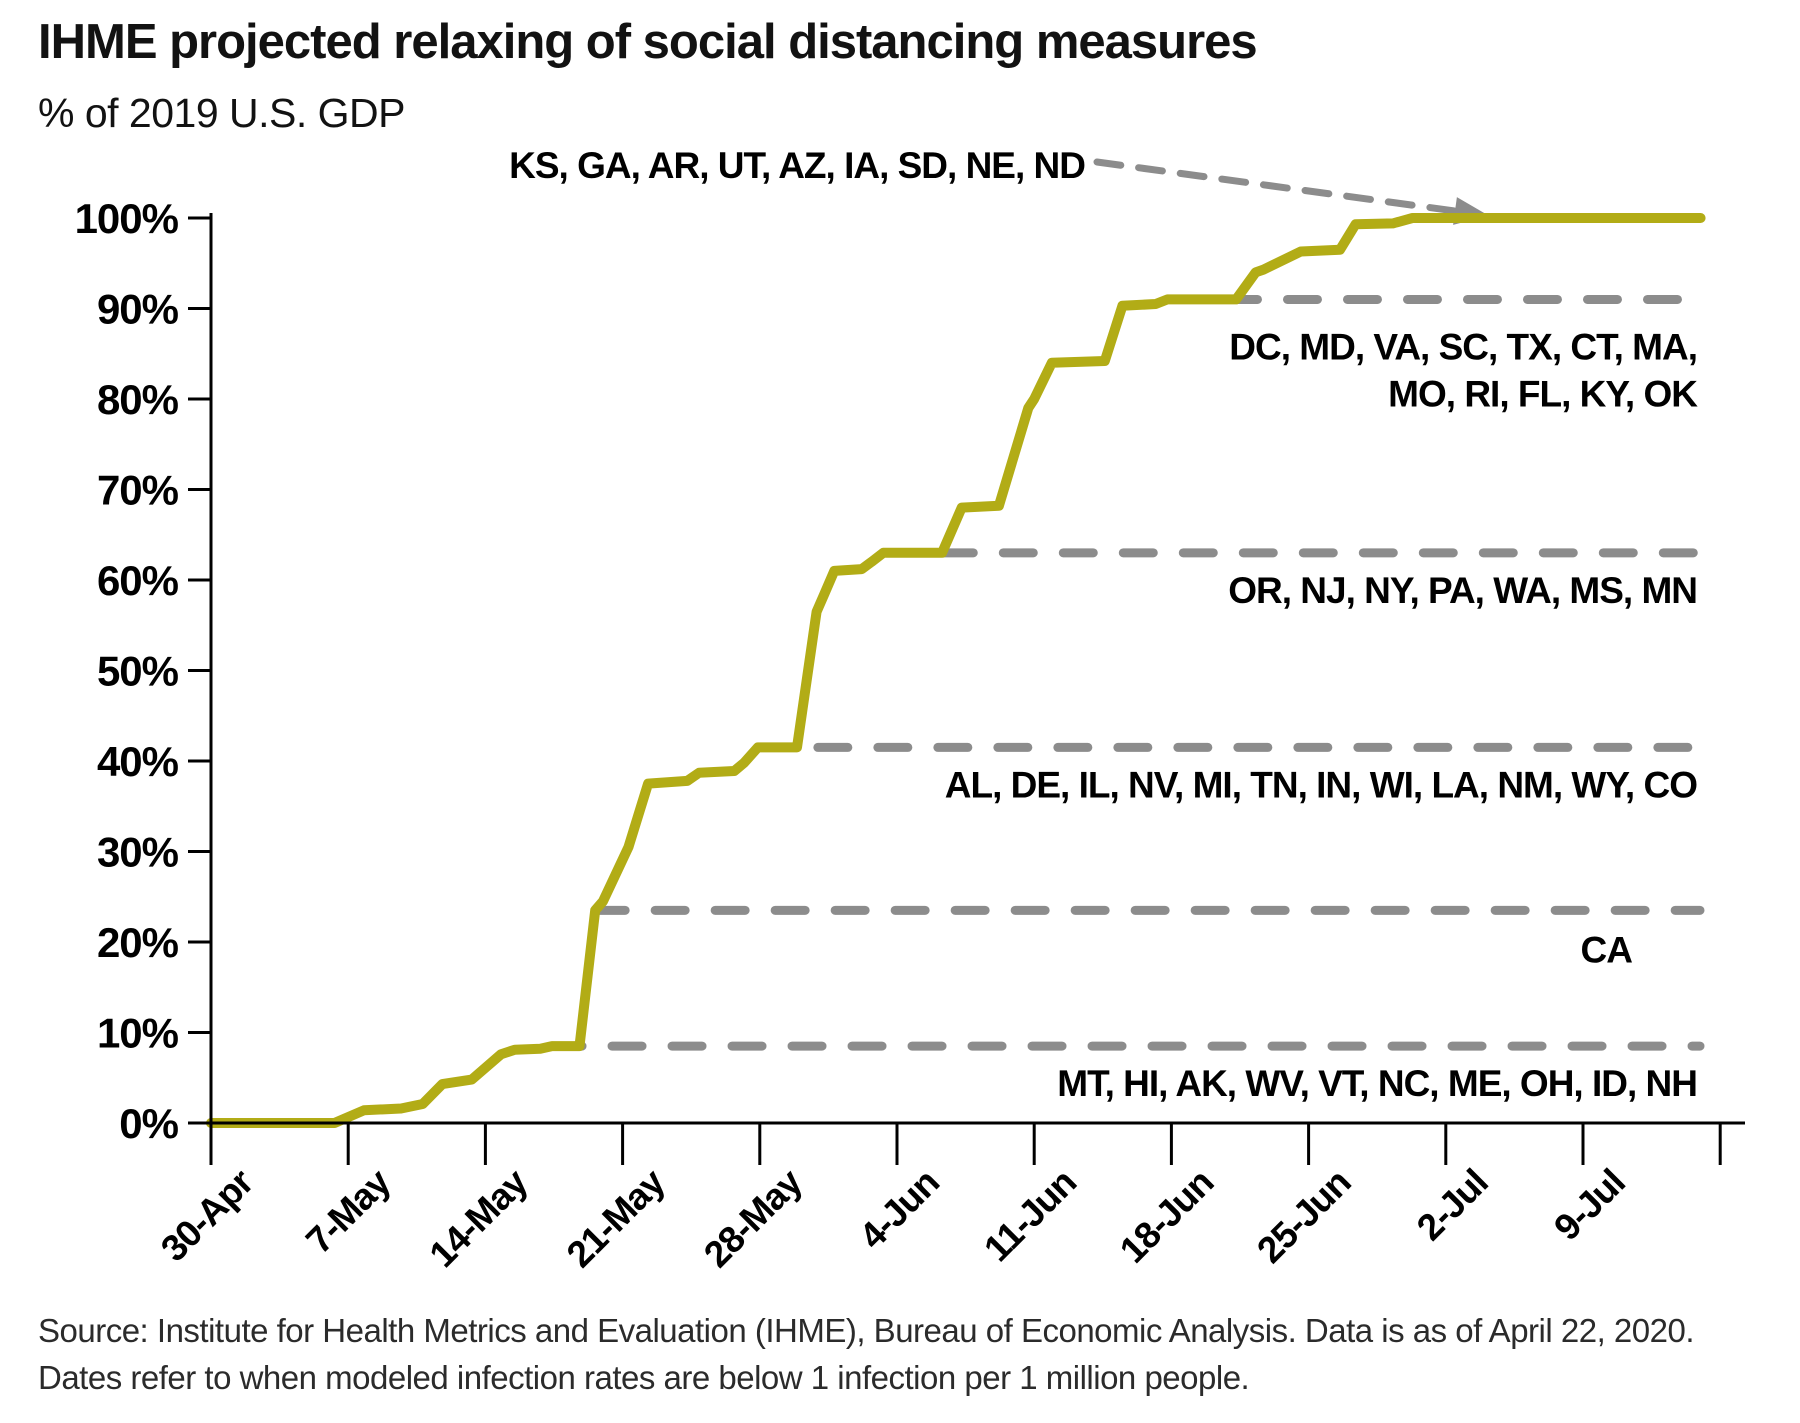 The width and height of the screenshot is (1800, 1423). What do you see at coordinates (1607, 949) in the screenshot?
I see `threshold-label: CA` at bounding box center [1607, 949].